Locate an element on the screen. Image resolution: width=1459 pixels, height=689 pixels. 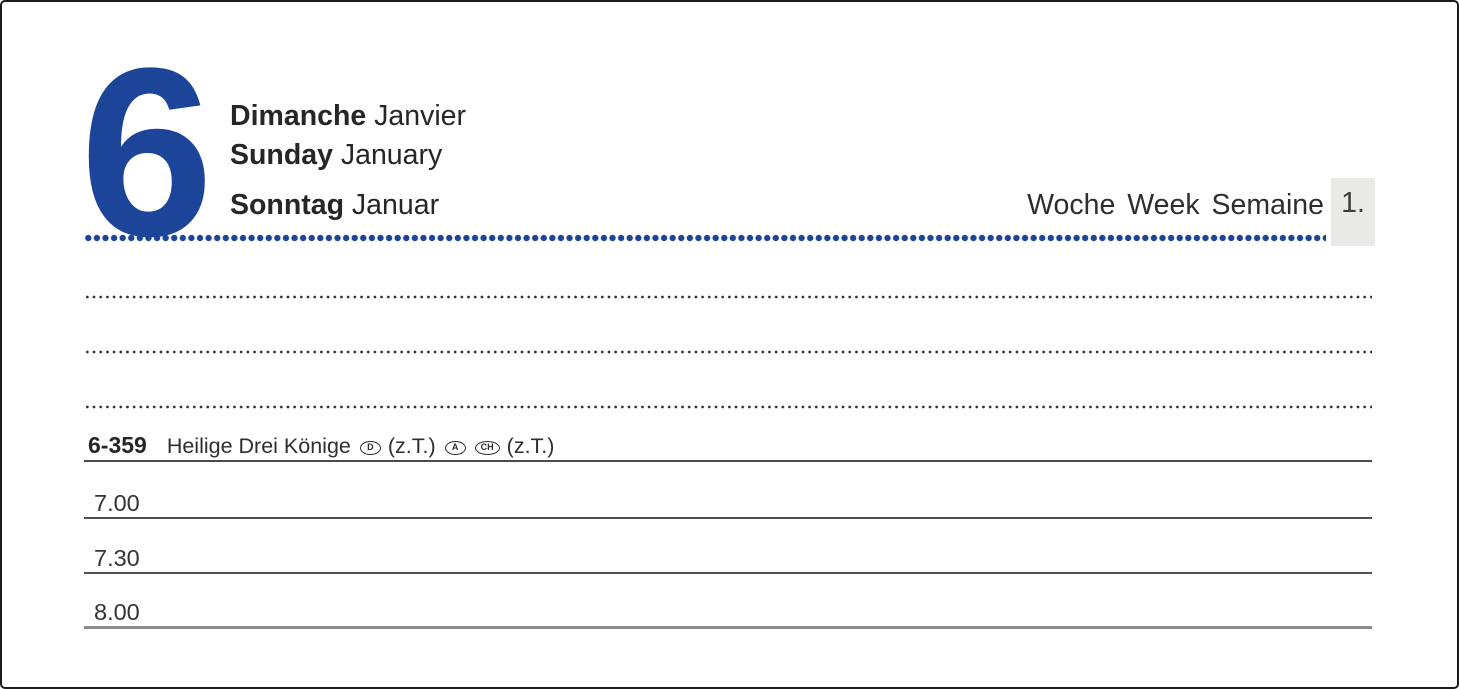
week-label: Woche Week Semaine is located at coordinates (1175, 205).